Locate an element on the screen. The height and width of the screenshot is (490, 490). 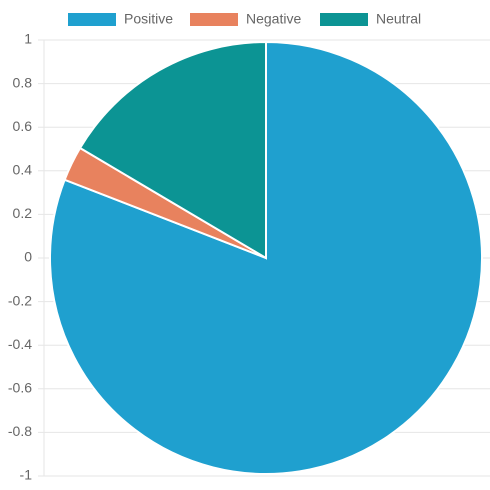
y-tick-label: -0.2 is located at coordinates (20, 300).